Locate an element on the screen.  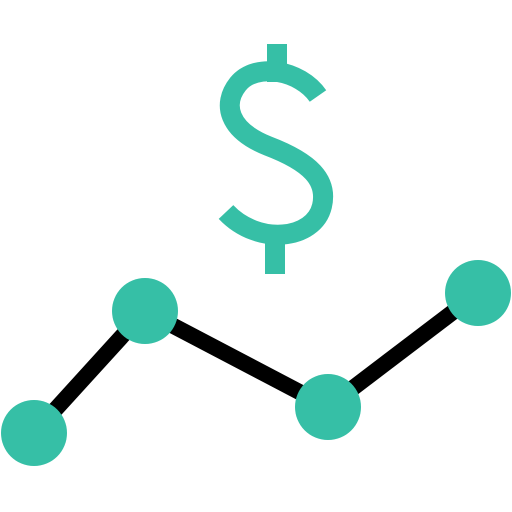
dollar-s-curve is located at coordinates (276, 153).